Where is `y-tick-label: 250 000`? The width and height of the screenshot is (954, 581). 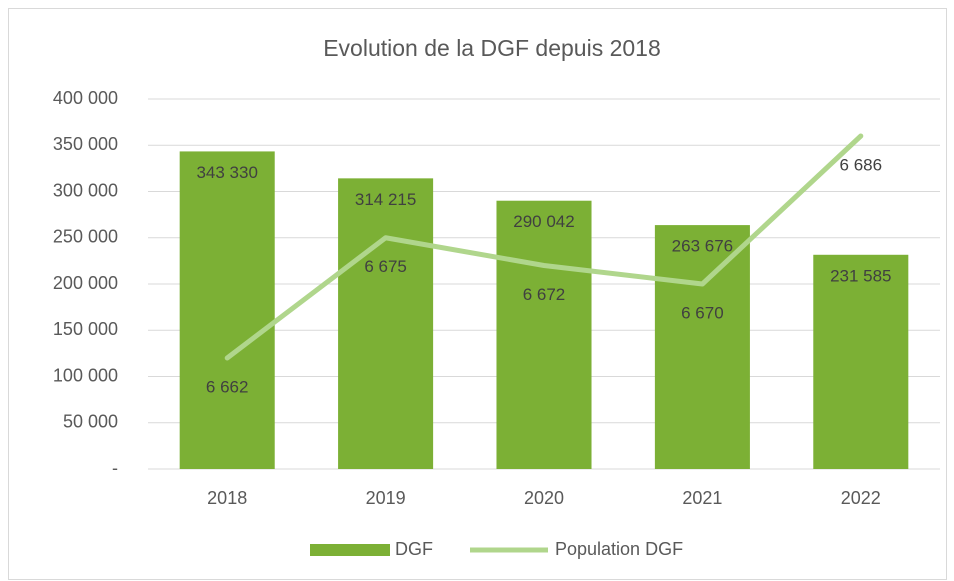
y-tick-label: 250 000 is located at coordinates (85, 237).